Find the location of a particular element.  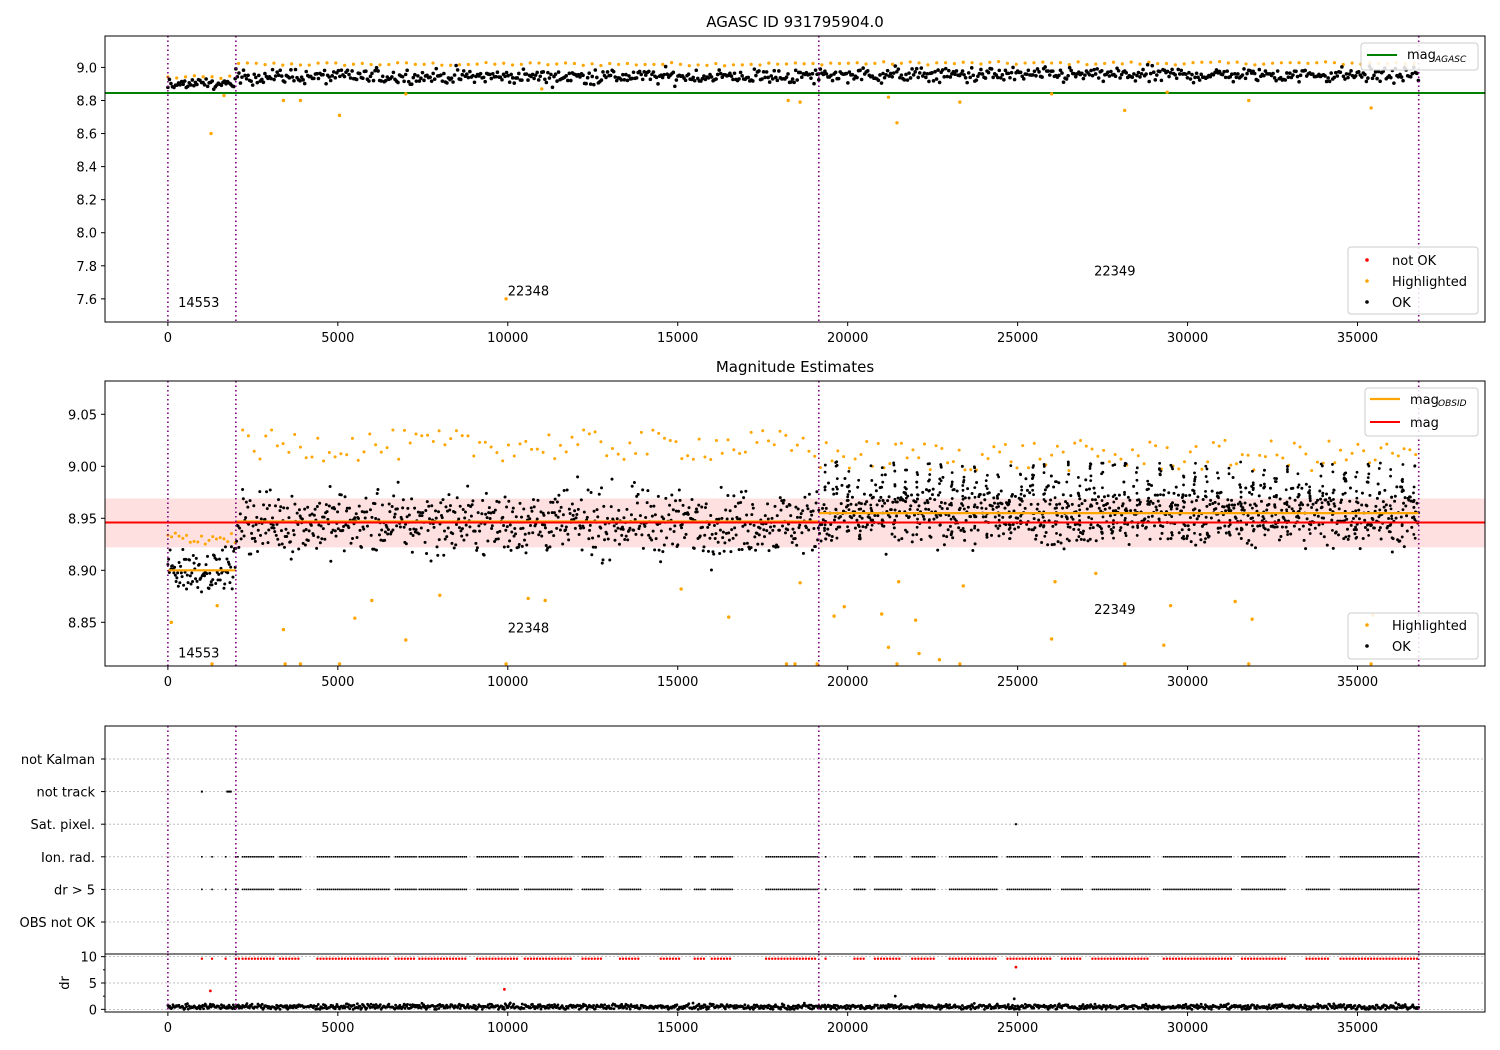

x-tick-label: 10000 is located at coordinates (507, 338).